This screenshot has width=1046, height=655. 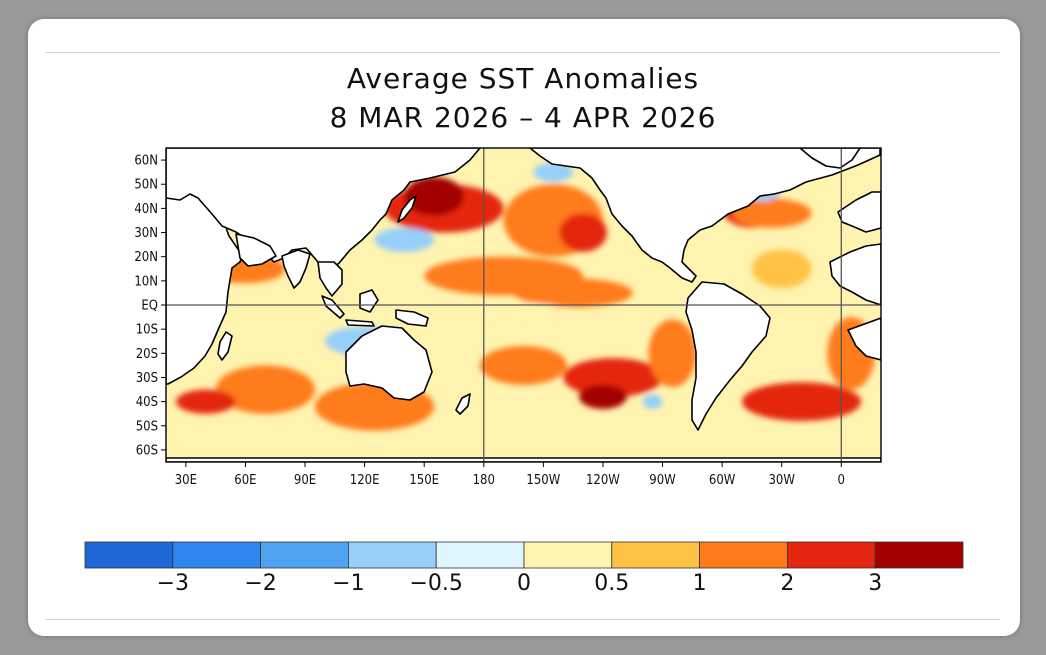 What do you see at coordinates (436, 583) in the screenshot?
I see `colorbar-label: −0.5` at bounding box center [436, 583].